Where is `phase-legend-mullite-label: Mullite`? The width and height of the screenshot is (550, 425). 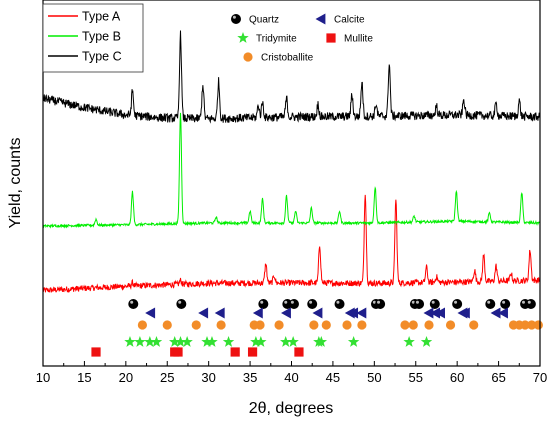
phase-legend-mullite-label: Mullite is located at coordinates (358, 39).